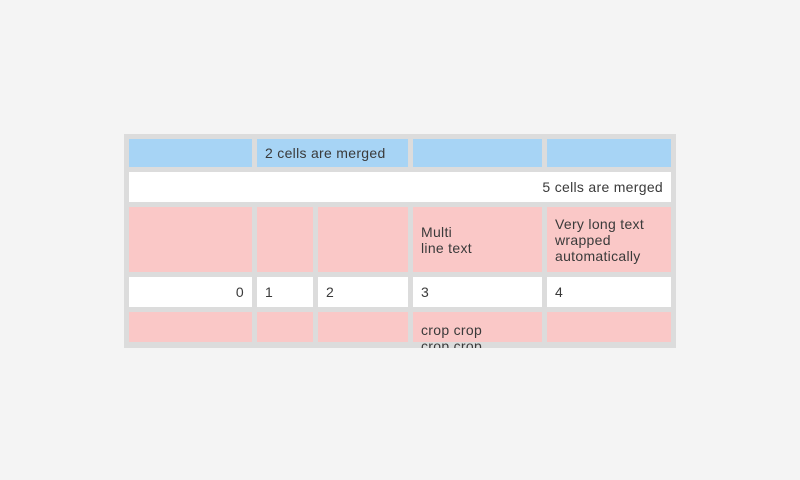  What do you see at coordinates (190, 292) in the screenshot?
I see `table-cell-r4c1: 0` at bounding box center [190, 292].